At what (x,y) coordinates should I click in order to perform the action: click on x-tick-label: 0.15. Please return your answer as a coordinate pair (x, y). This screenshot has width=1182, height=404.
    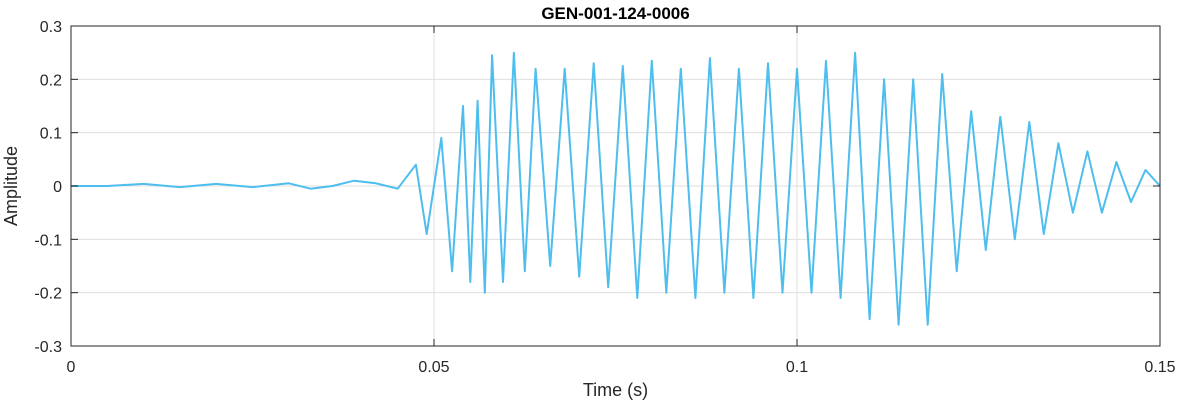
    Looking at the image, I should click on (1159, 367).